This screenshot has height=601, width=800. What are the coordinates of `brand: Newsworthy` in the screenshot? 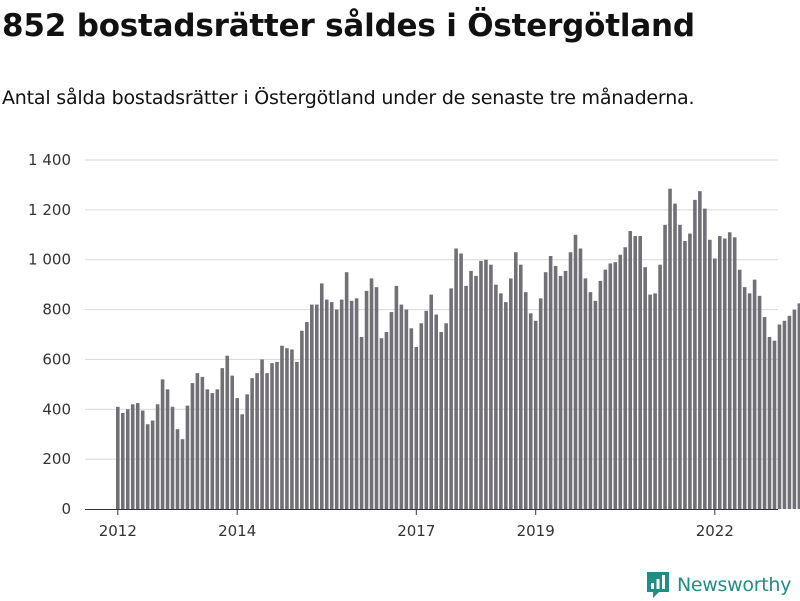 It's located at (718, 585).